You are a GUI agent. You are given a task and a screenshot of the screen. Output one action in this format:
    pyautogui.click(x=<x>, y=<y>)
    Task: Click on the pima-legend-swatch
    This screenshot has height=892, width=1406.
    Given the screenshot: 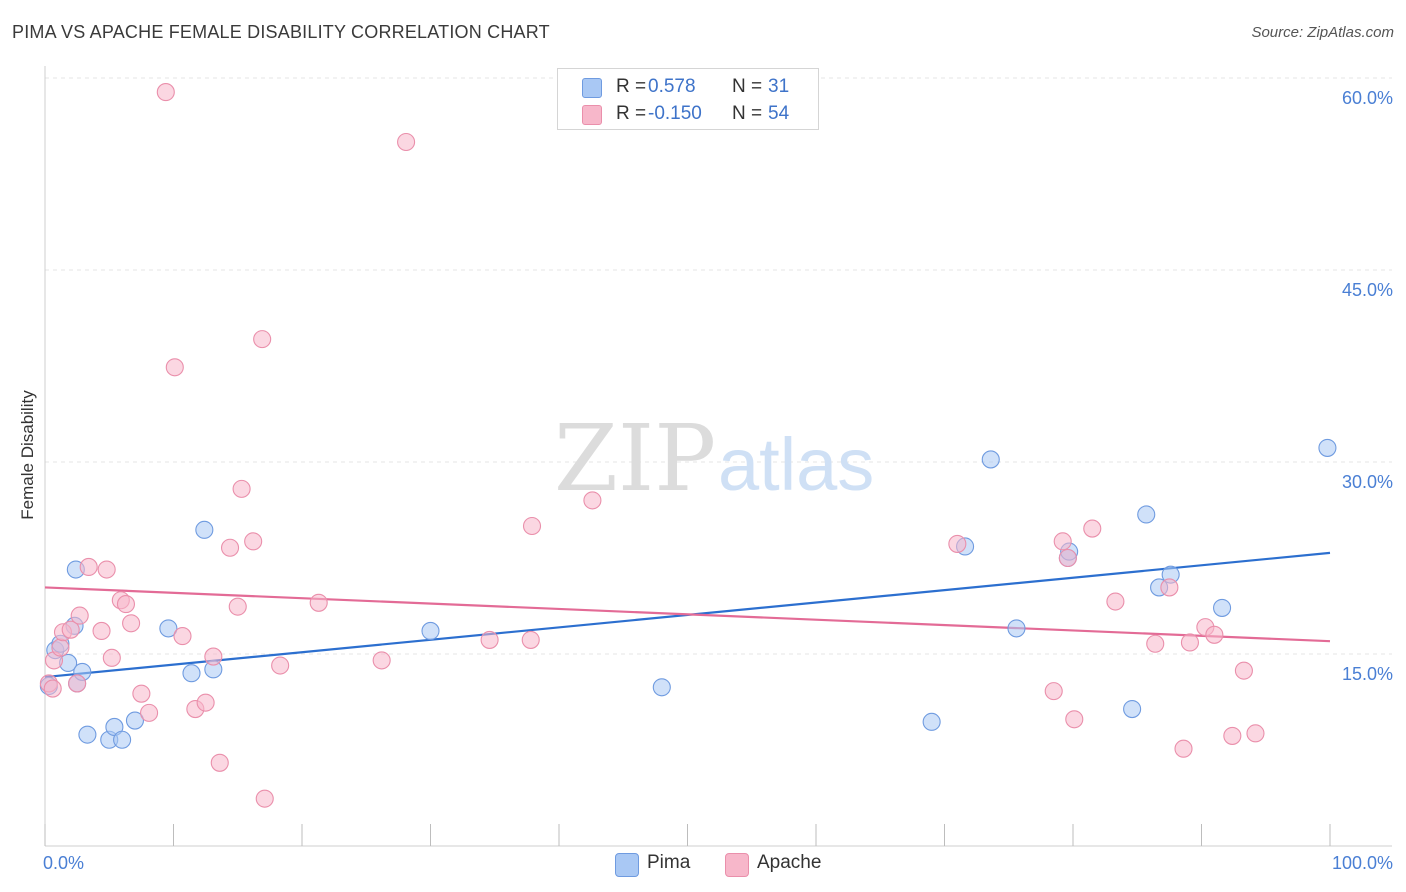 What is the action you would take?
    pyautogui.click(x=627, y=865)
    